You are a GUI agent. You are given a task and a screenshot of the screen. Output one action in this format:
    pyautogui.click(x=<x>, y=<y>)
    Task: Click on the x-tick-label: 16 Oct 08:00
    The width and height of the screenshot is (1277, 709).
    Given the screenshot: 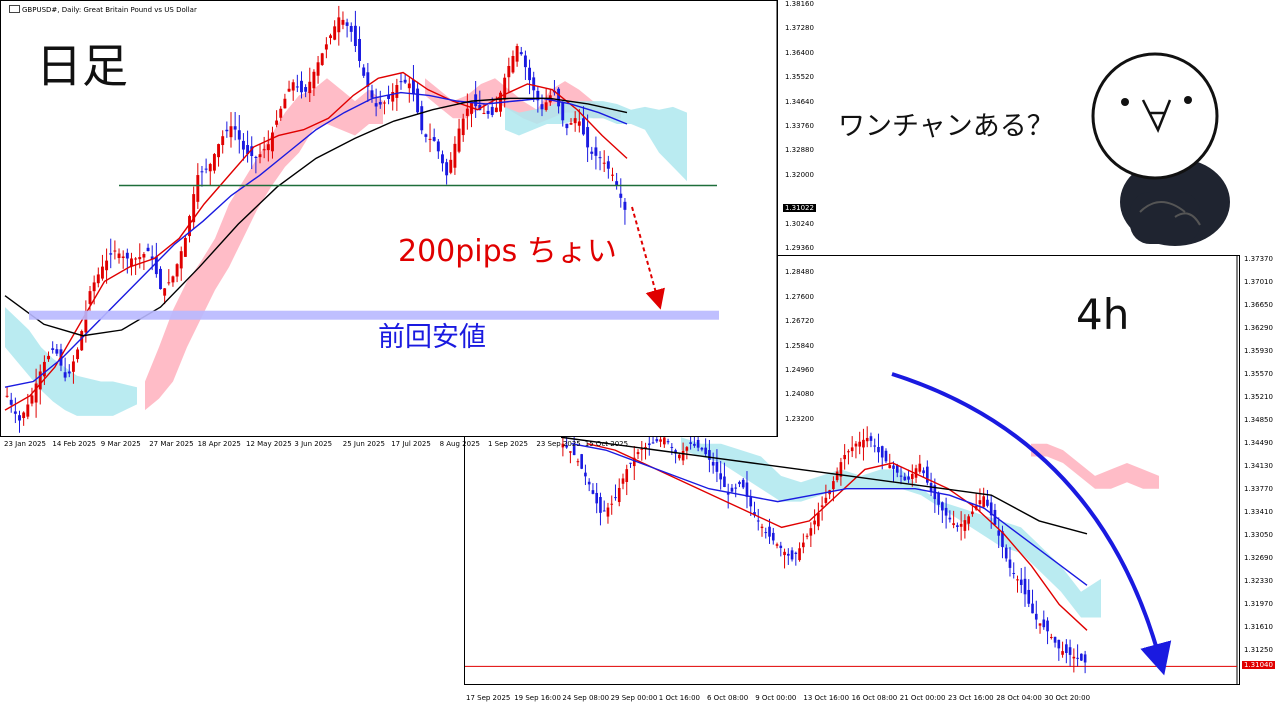 What is the action you would take?
    pyautogui.click(x=874, y=698)
    